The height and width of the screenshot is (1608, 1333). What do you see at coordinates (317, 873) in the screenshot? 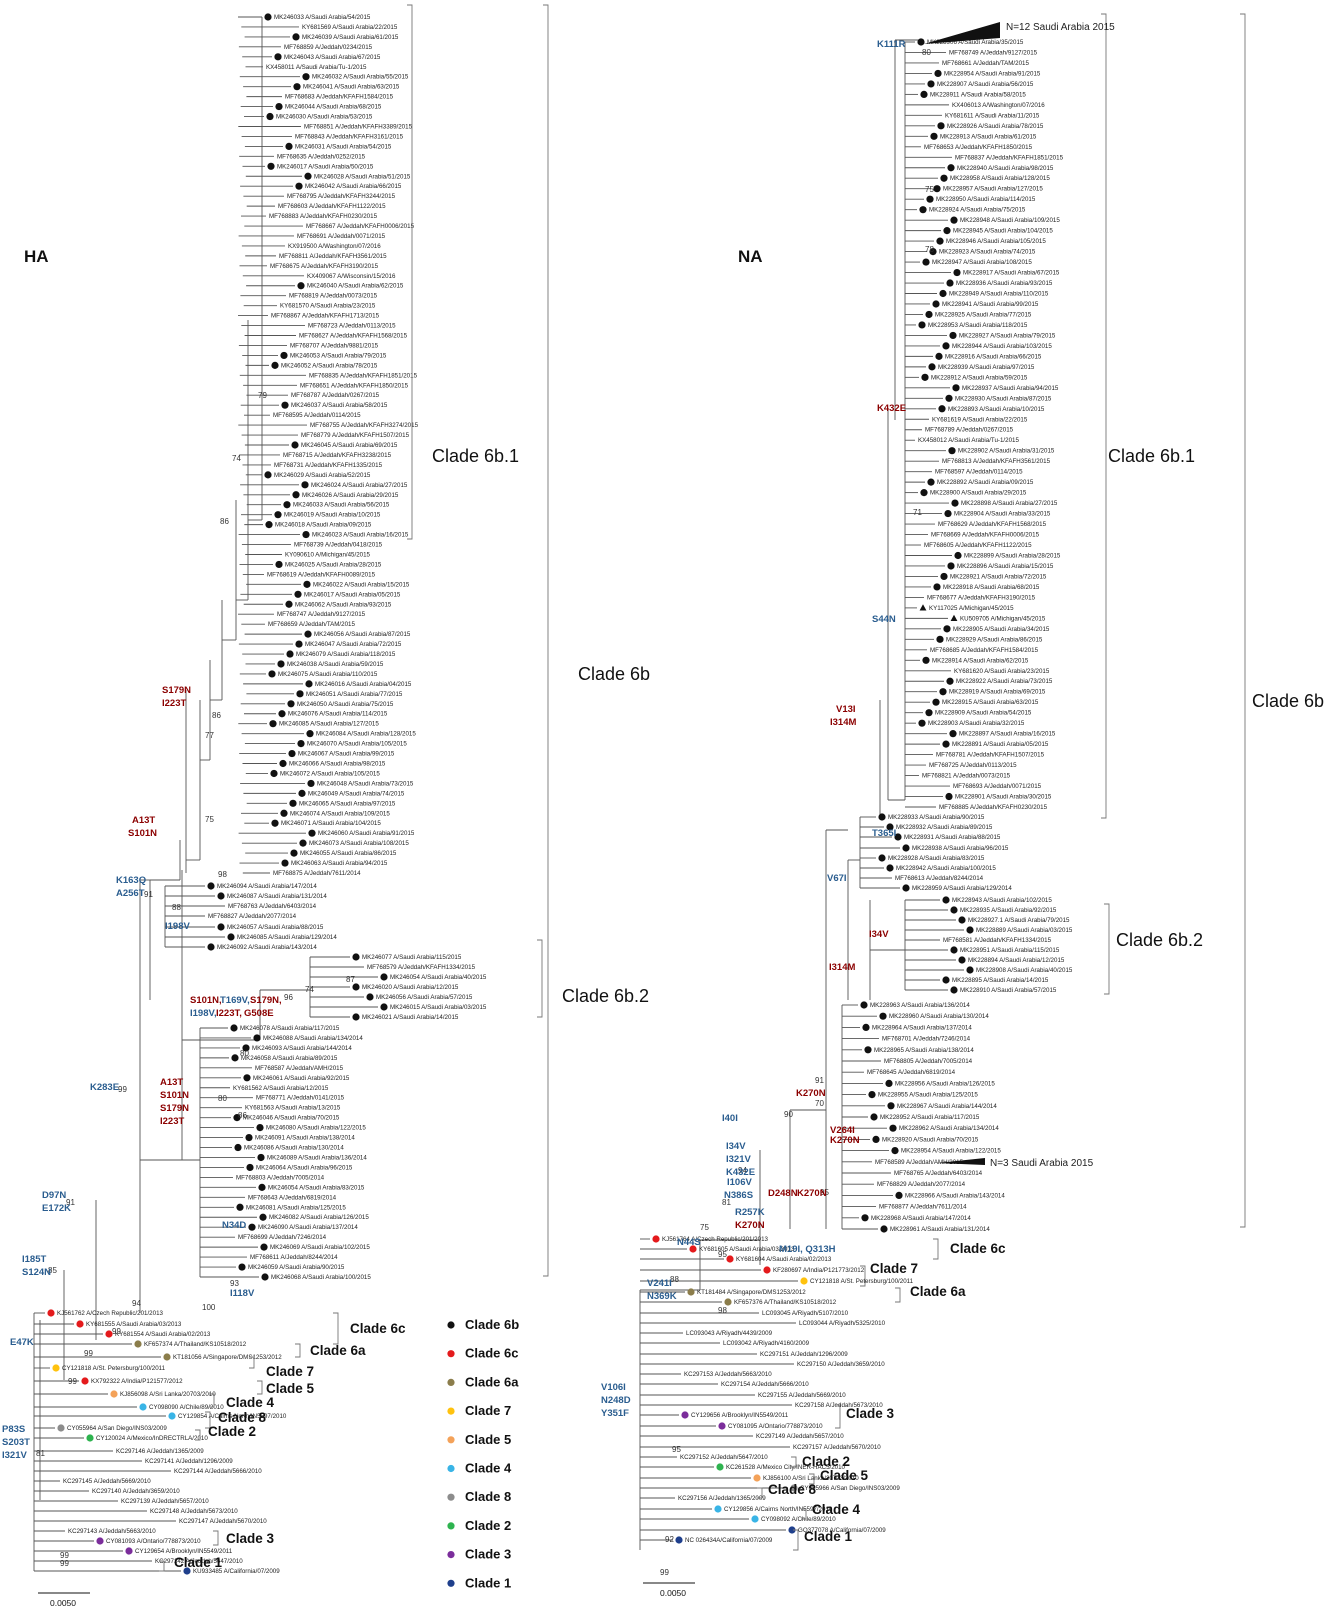
I see `leaf-label: MF768875 A/Jeddah/7611/2014` at bounding box center [317, 873].